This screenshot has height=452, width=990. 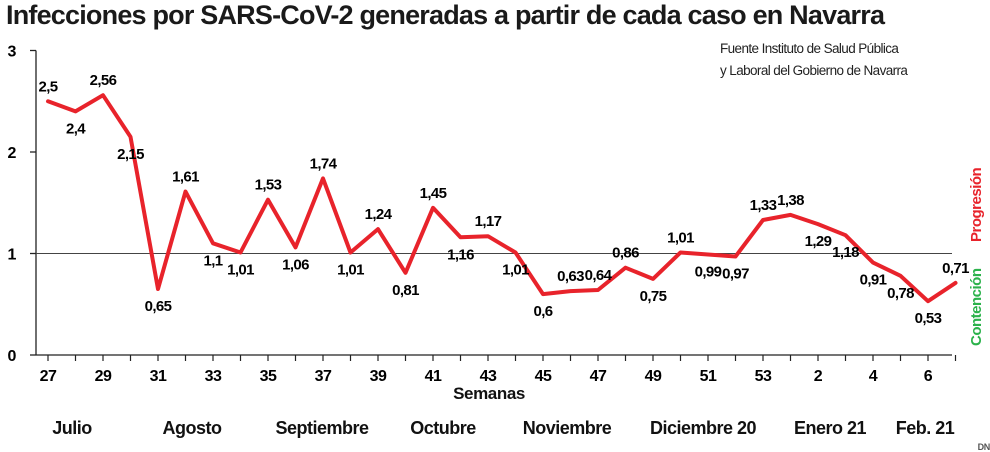 I want to click on x-tick-label: 35, so click(x=268, y=376).